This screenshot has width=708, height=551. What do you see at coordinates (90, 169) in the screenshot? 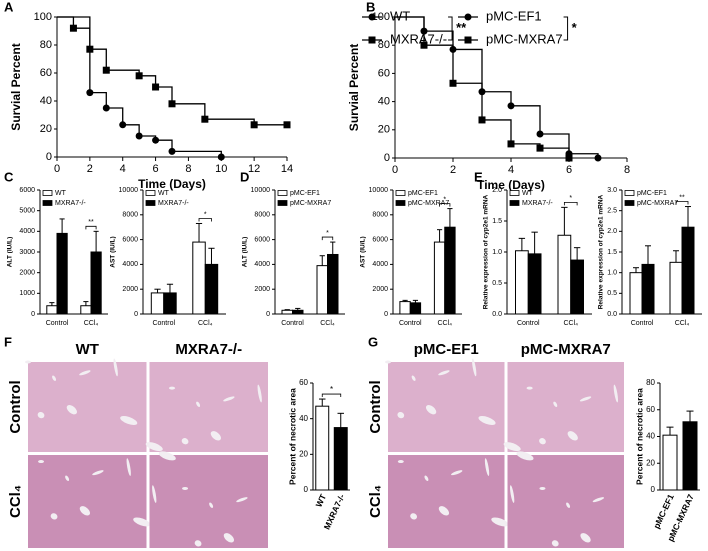
I see `x-tick-label: 2` at bounding box center [90, 169].